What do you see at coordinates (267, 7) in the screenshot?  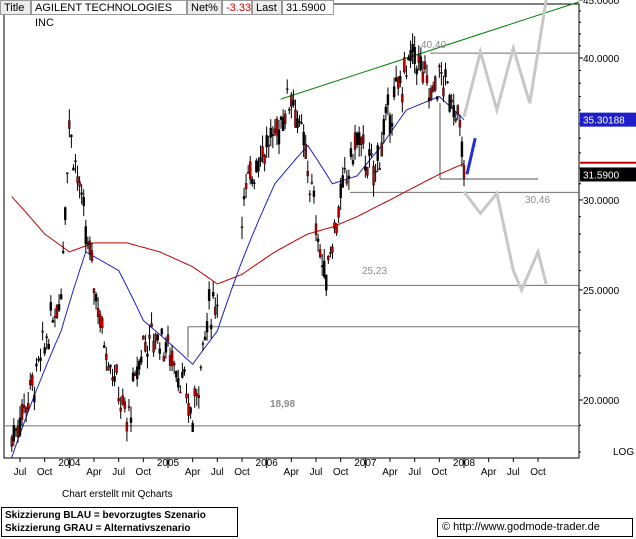 I see `last-label: Last` at bounding box center [267, 7].